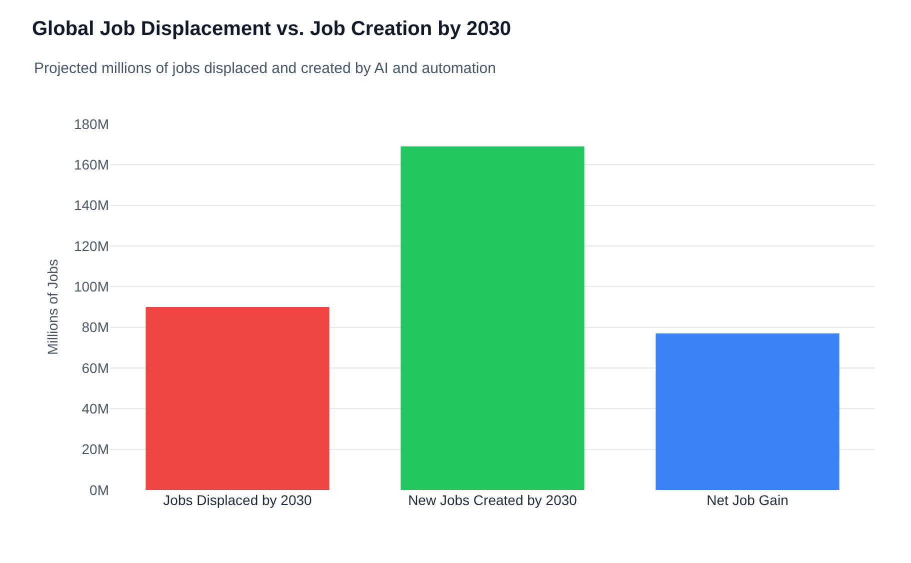  I want to click on y-tick-label: 160M, so click(91, 164).